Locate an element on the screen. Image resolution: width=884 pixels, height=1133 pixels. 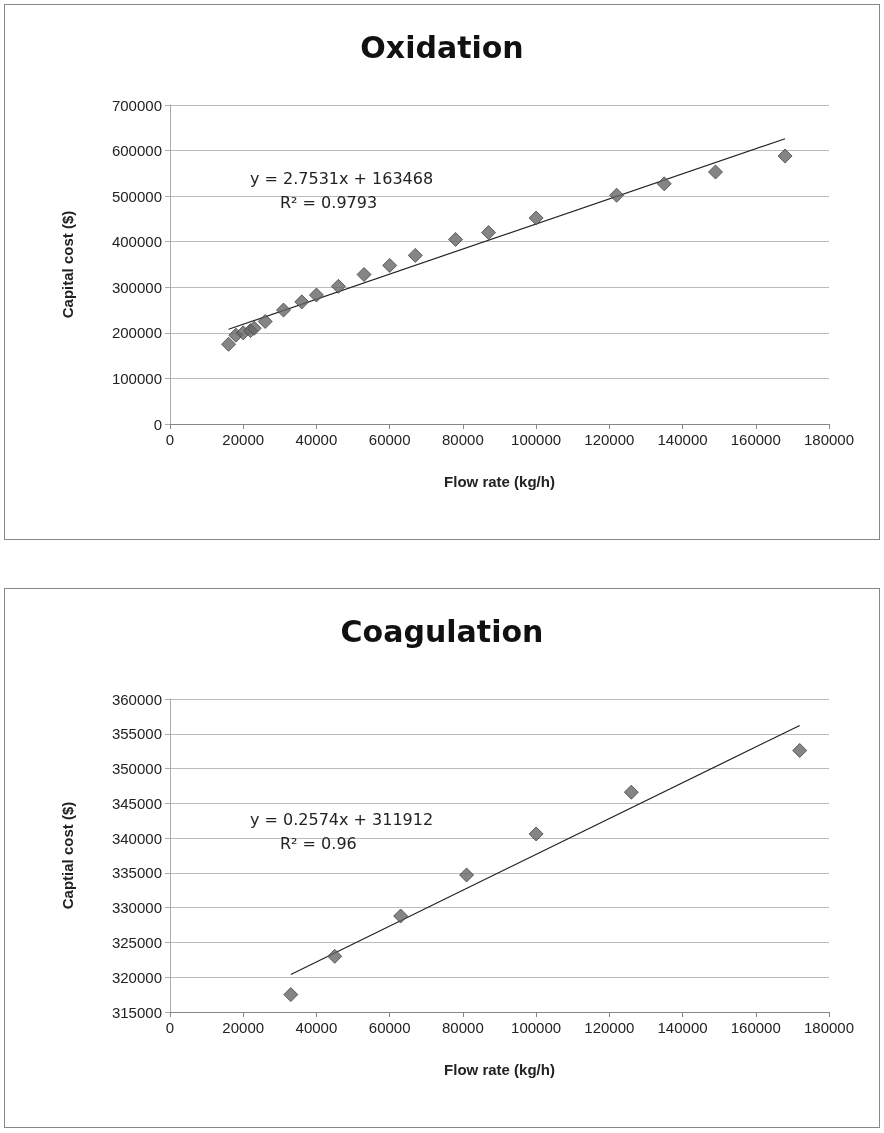
annotation: y = 0.2574x + 311912 is located at coordinates (342, 819).